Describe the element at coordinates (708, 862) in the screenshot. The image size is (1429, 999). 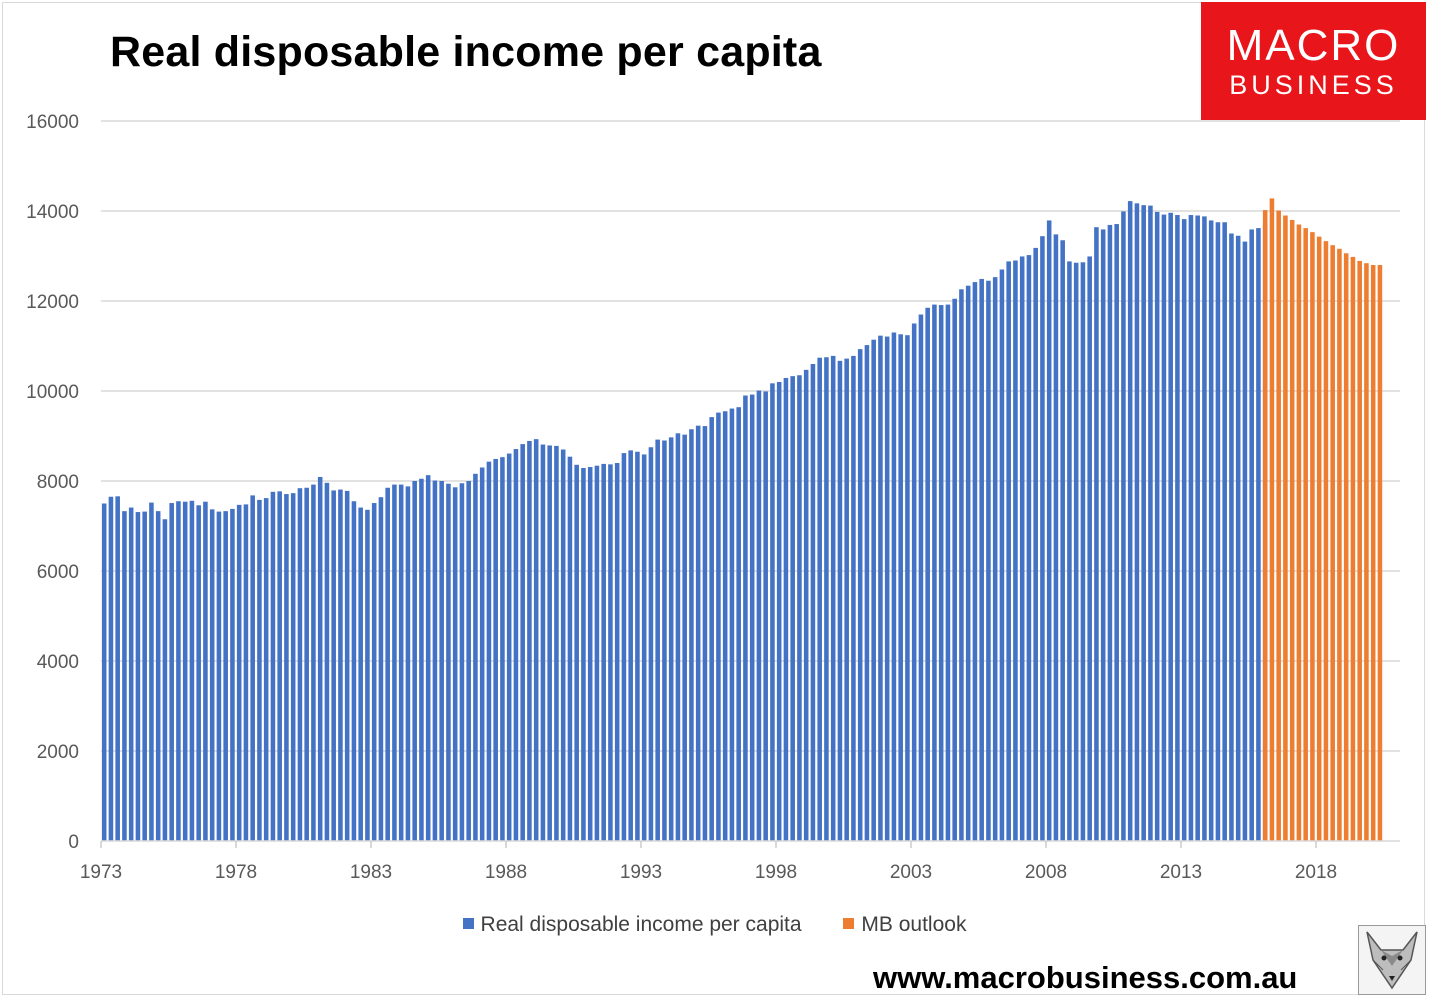
I see `x-axis-ticks: 1973 1978 1983 1988 1993 1998 2003 2008 2013 2018` at that location.